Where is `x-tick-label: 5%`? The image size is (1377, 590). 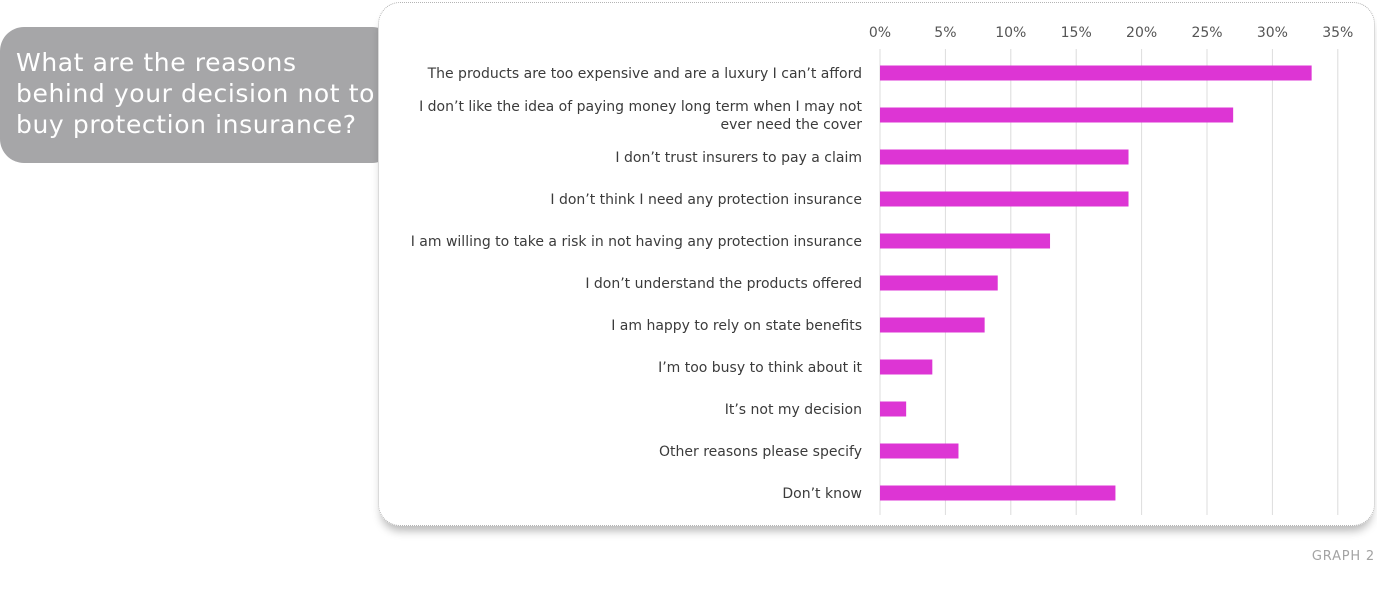 x-tick-label: 5% is located at coordinates (945, 33).